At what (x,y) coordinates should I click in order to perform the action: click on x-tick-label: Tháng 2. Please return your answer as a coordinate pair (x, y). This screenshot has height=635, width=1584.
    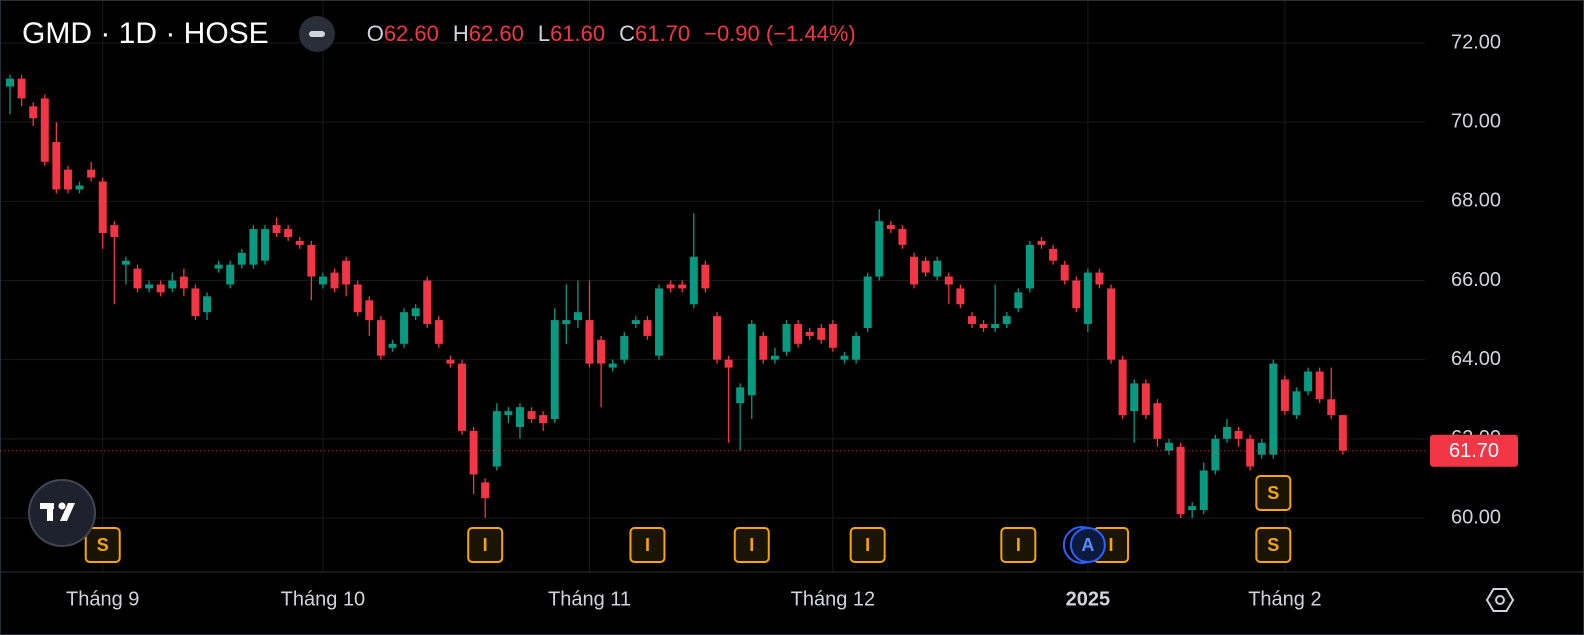
    Looking at the image, I should click on (1284, 599).